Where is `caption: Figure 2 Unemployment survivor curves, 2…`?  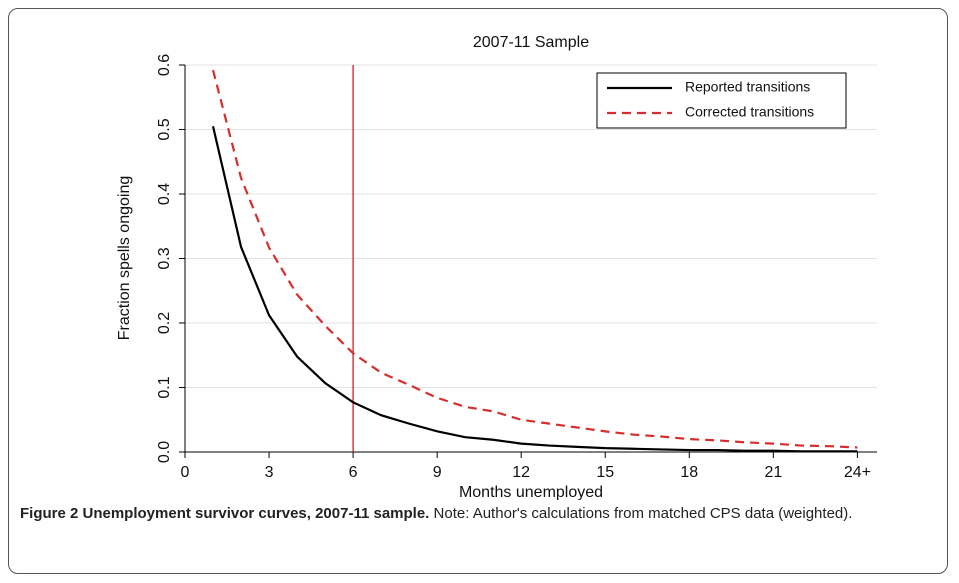
caption: Figure 2 Unemployment survivor curves, 2… is located at coordinates (475, 514).